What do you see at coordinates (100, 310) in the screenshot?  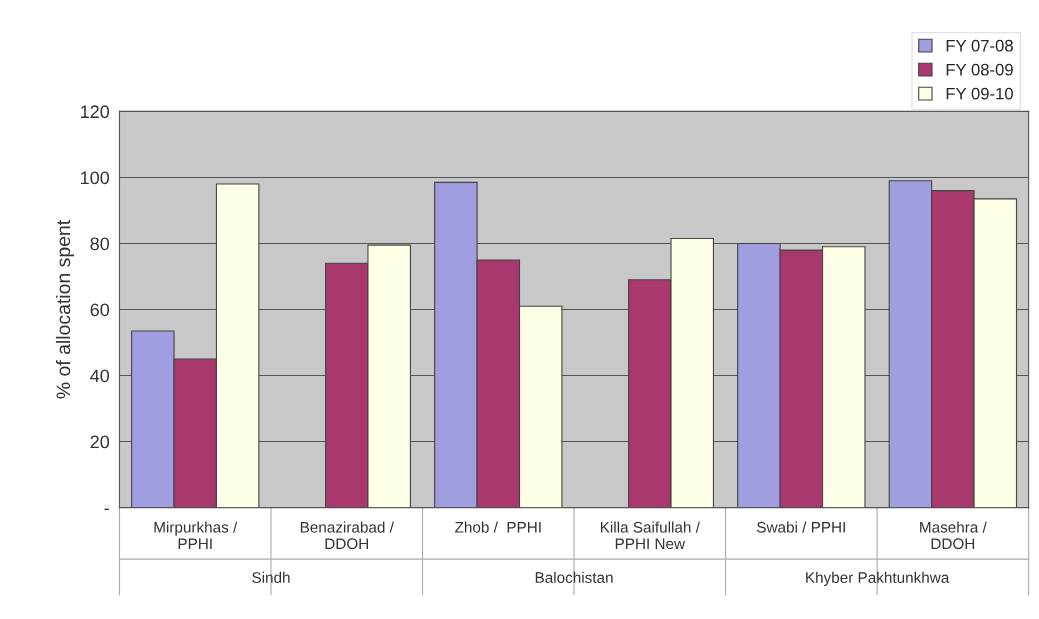 I see `y-tick-label: 60` at bounding box center [100, 310].